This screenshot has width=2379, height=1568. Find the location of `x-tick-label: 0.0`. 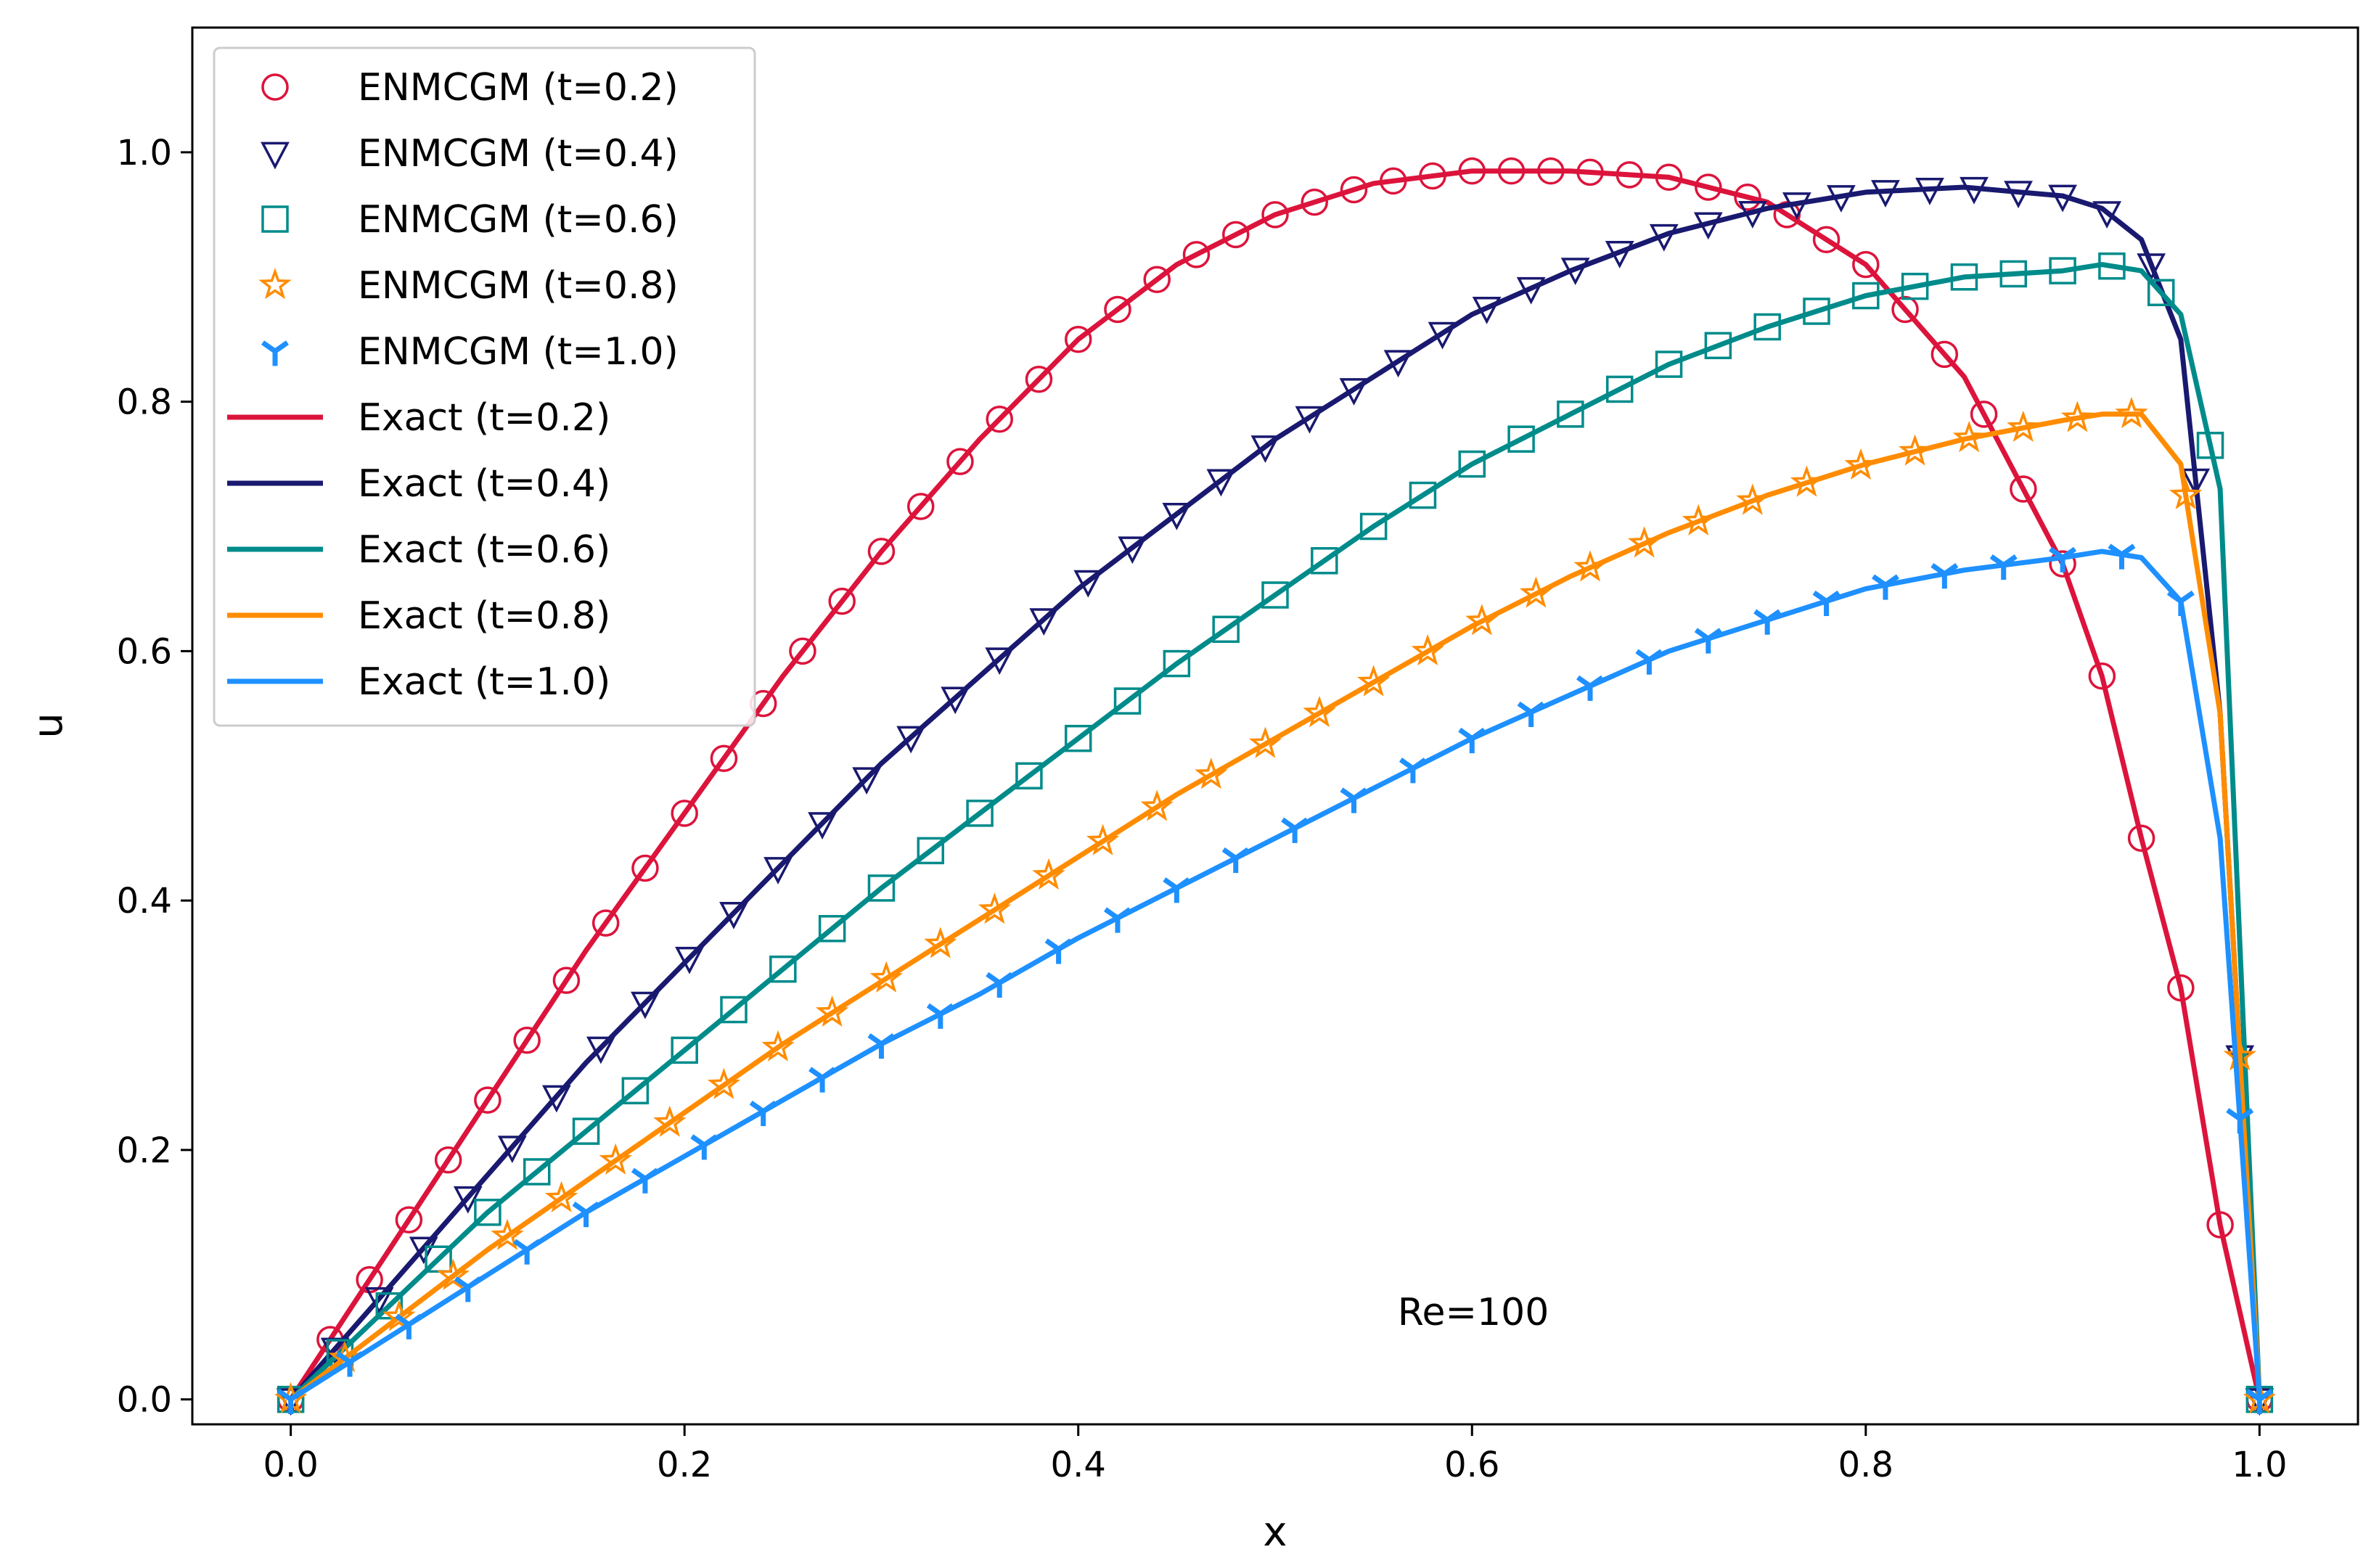

x-tick-label: 0.0 is located at coordinates (290, 1465).